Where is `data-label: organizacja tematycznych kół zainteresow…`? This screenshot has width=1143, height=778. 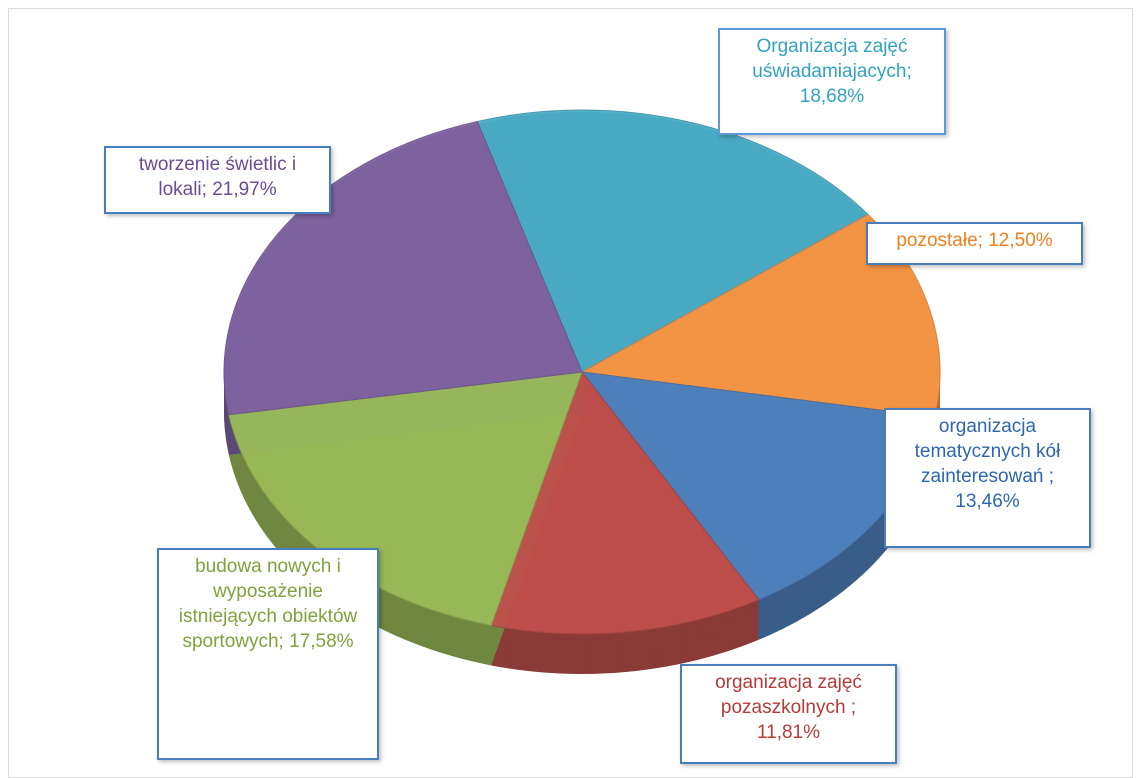 data-label: organizacja tematycznych kół zainteresow… is located at coordinates (987, 478).